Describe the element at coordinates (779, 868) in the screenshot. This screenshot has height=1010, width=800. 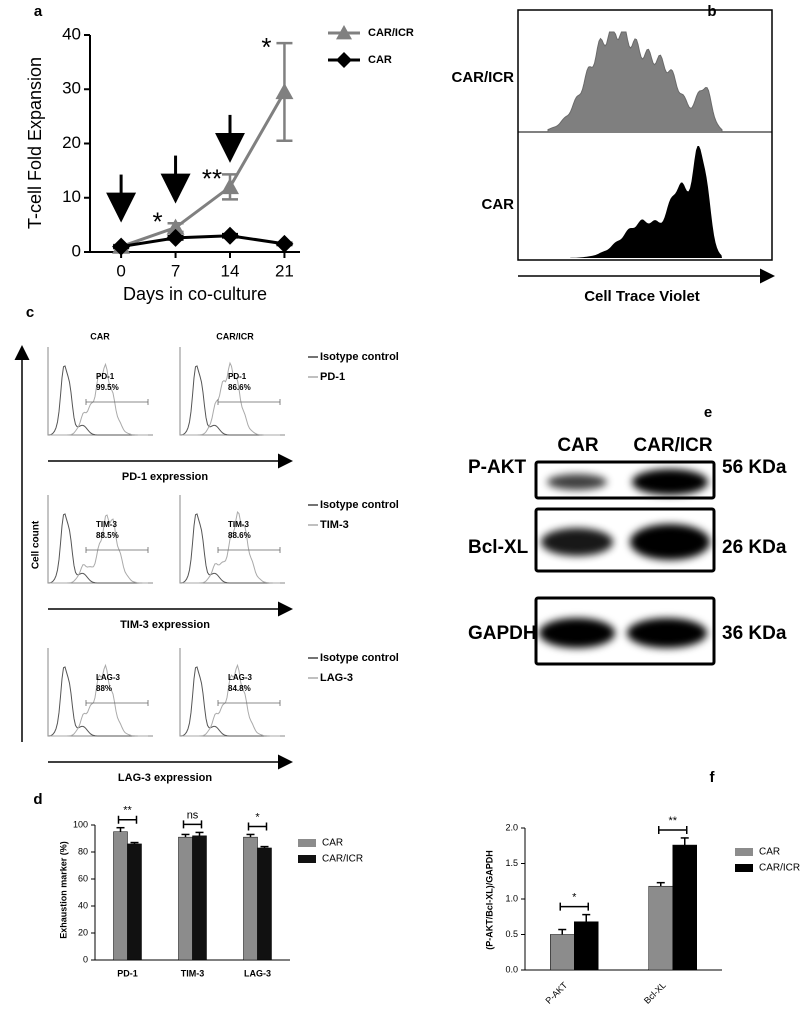
I see `legend-label: CAR/ICR` at that location.